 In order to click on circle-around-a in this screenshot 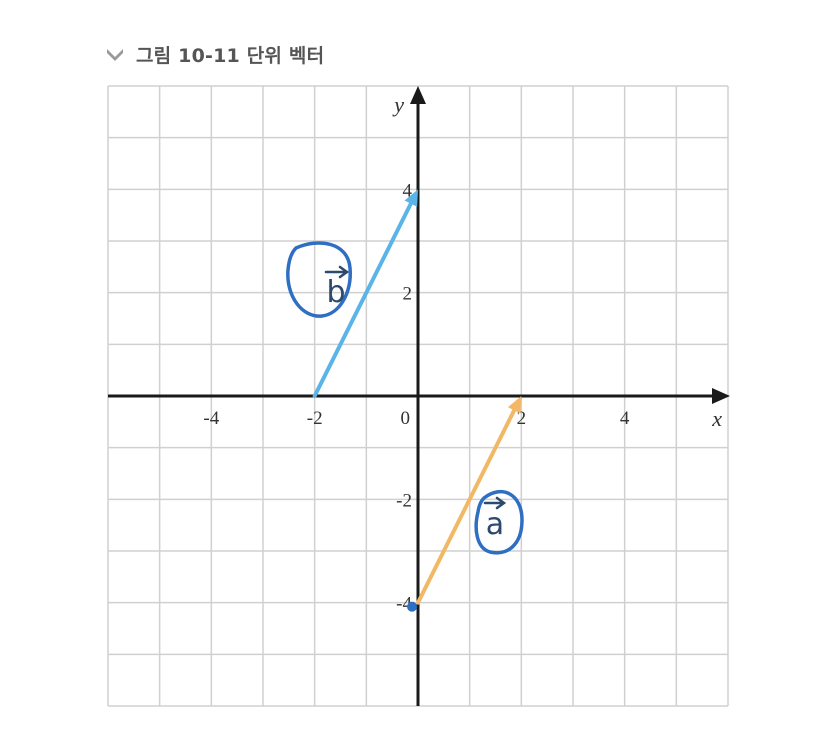, I will do `click(499, 522)`.